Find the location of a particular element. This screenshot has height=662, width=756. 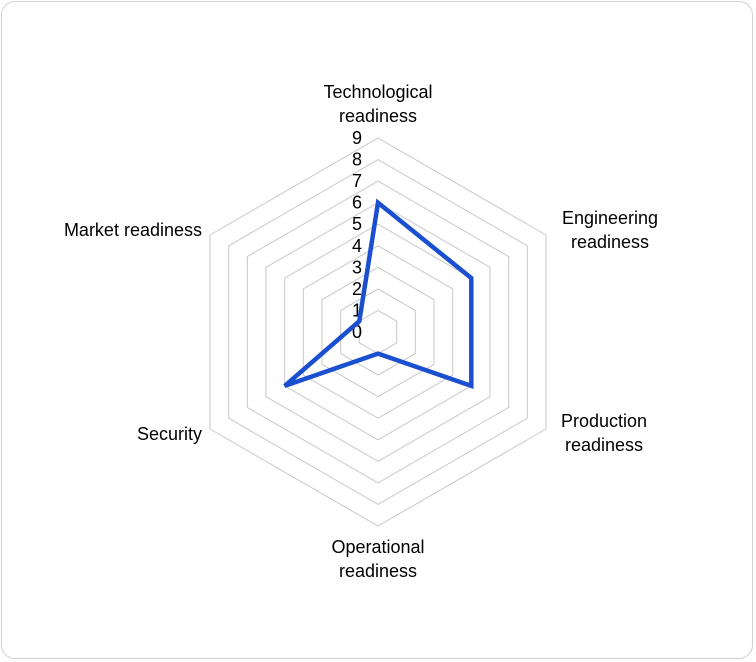

tick-label: 1 is located at coordinates (357, 310).